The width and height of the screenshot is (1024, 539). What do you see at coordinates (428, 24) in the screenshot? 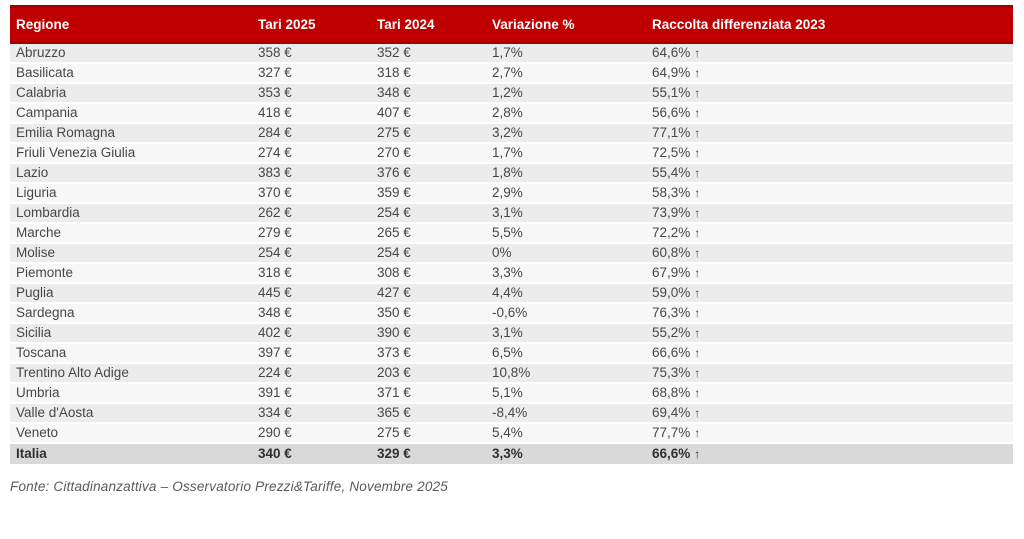
I see `header-tari-2024: Tari 2024` at bounding box center [428, 24].